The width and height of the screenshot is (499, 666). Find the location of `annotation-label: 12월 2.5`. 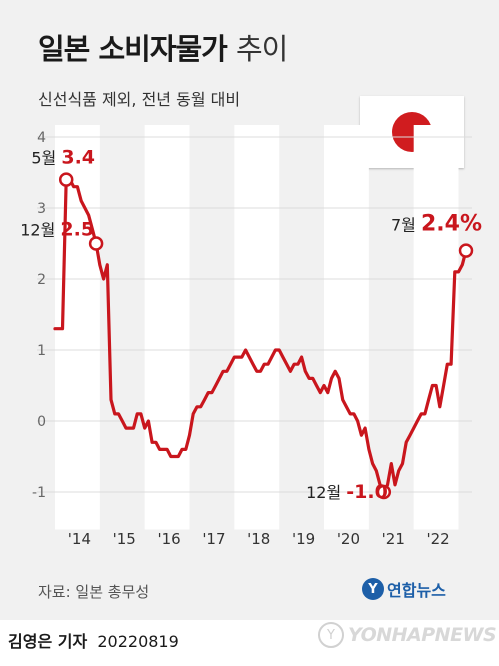

annotation-label: 12월 2.5 is located at coordinates (57, 230).